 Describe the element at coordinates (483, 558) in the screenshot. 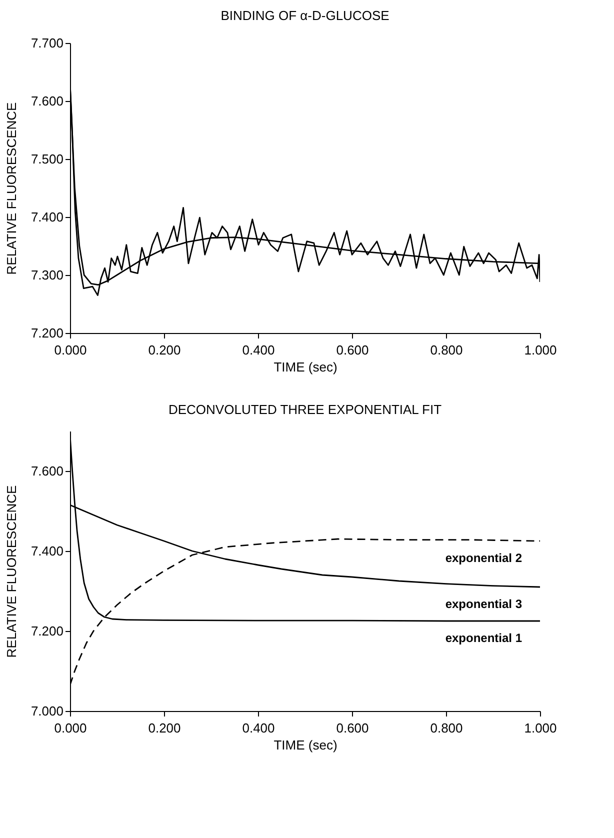

I see `series-label: exponential 2` at that location.